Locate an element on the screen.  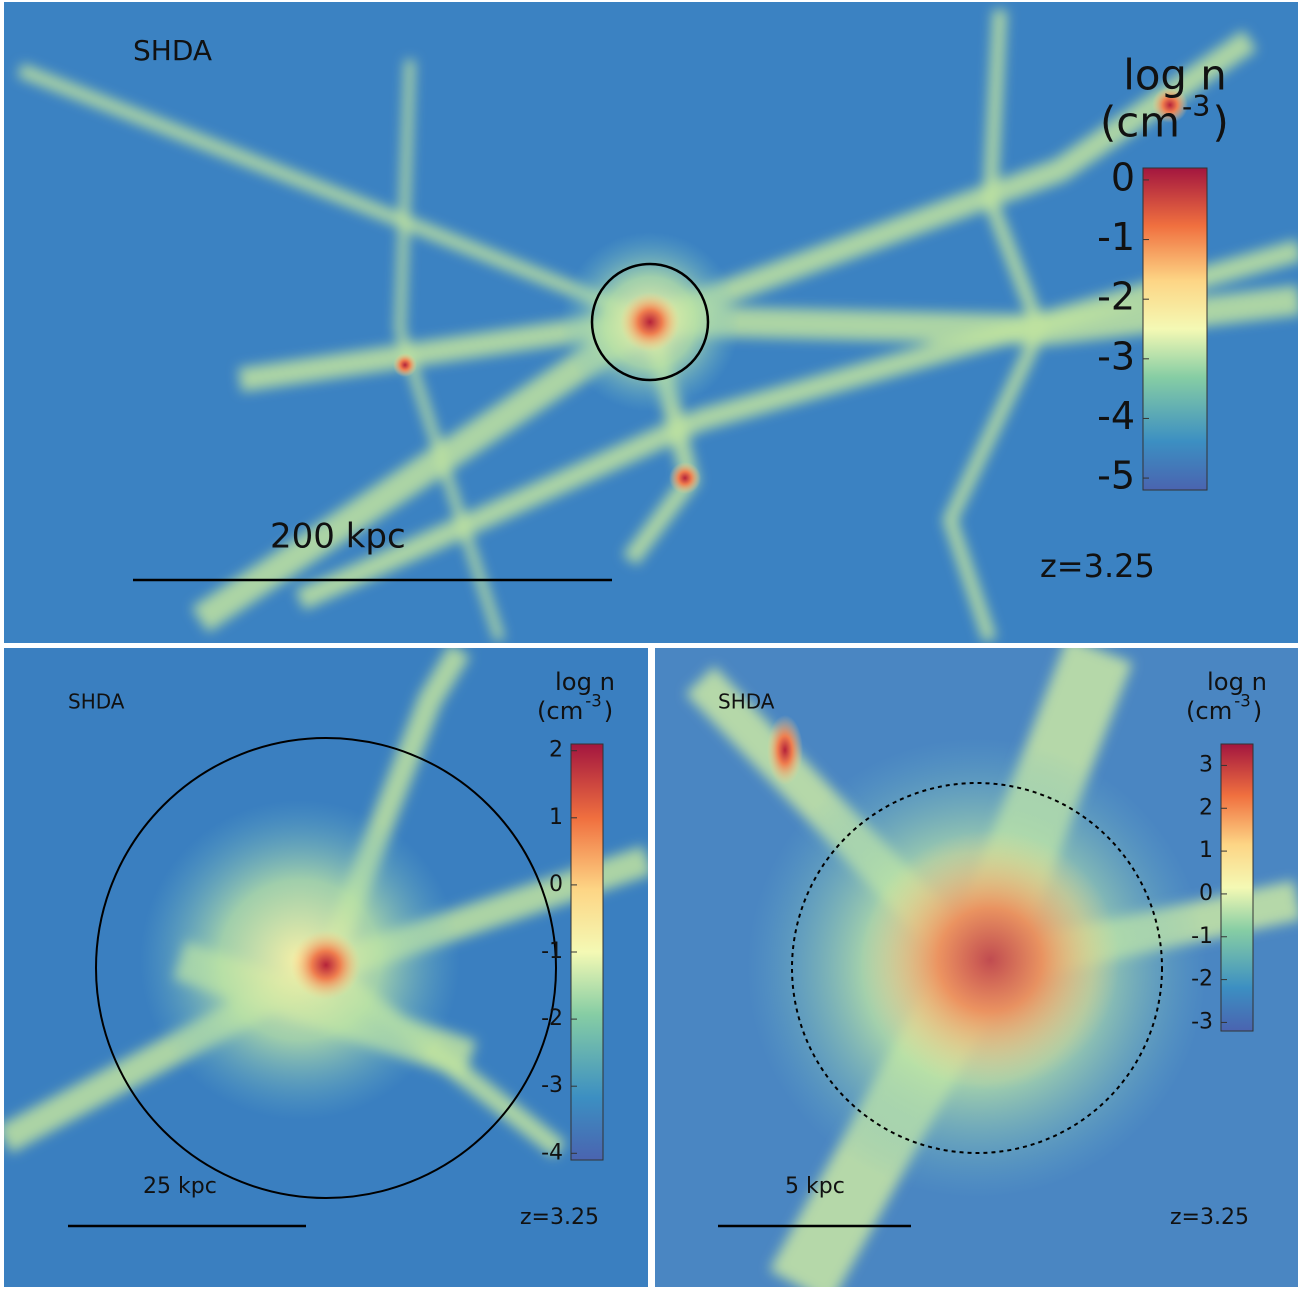
scale-bar-label: 25 kpc is located at coordinates (180, 1186).